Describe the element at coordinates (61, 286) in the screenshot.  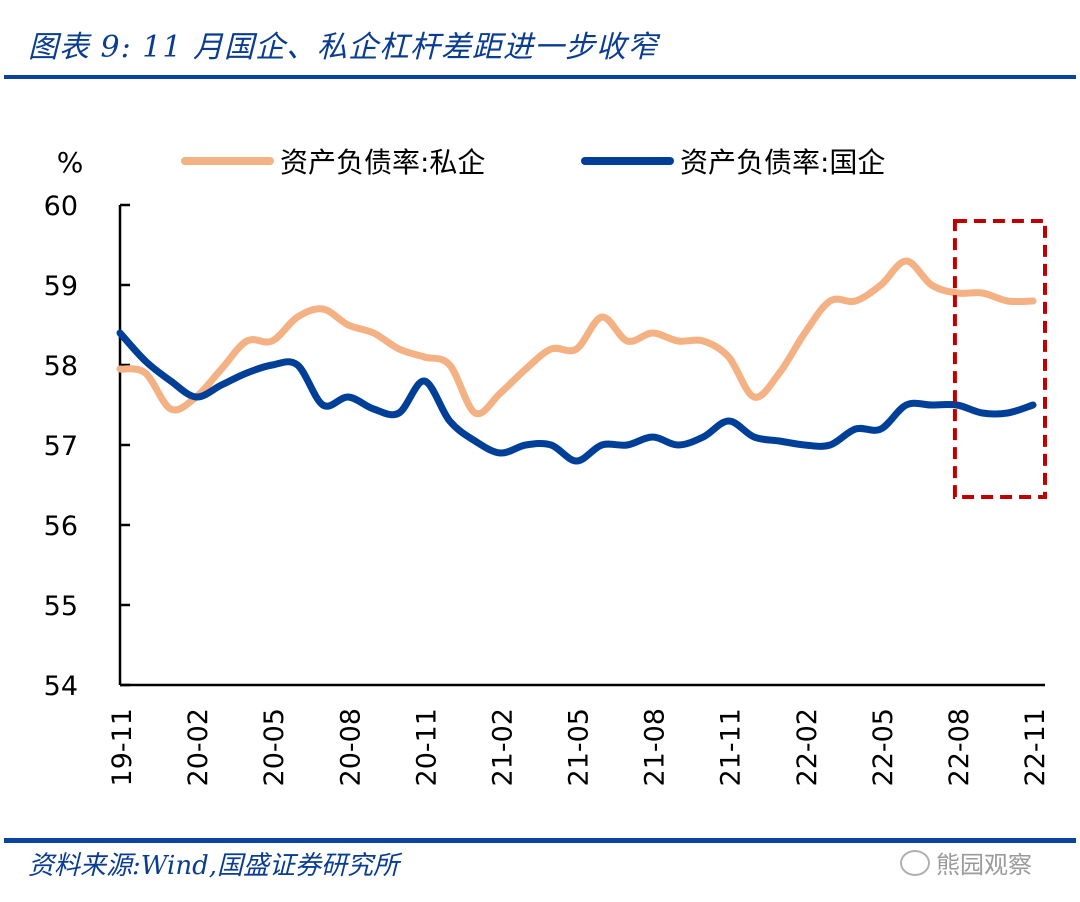
I see `y-tick-label: 59` at that location.